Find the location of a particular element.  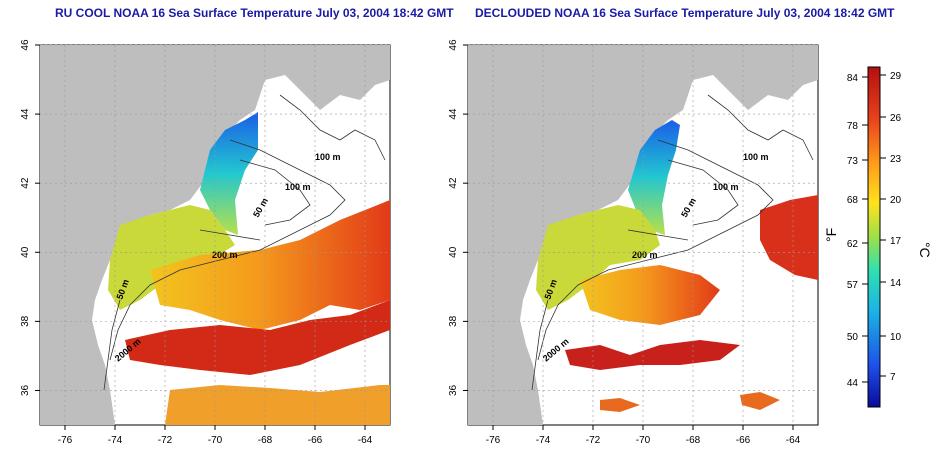

fahrenheit-tick-label: 50 is located at coordinates (853, 337).